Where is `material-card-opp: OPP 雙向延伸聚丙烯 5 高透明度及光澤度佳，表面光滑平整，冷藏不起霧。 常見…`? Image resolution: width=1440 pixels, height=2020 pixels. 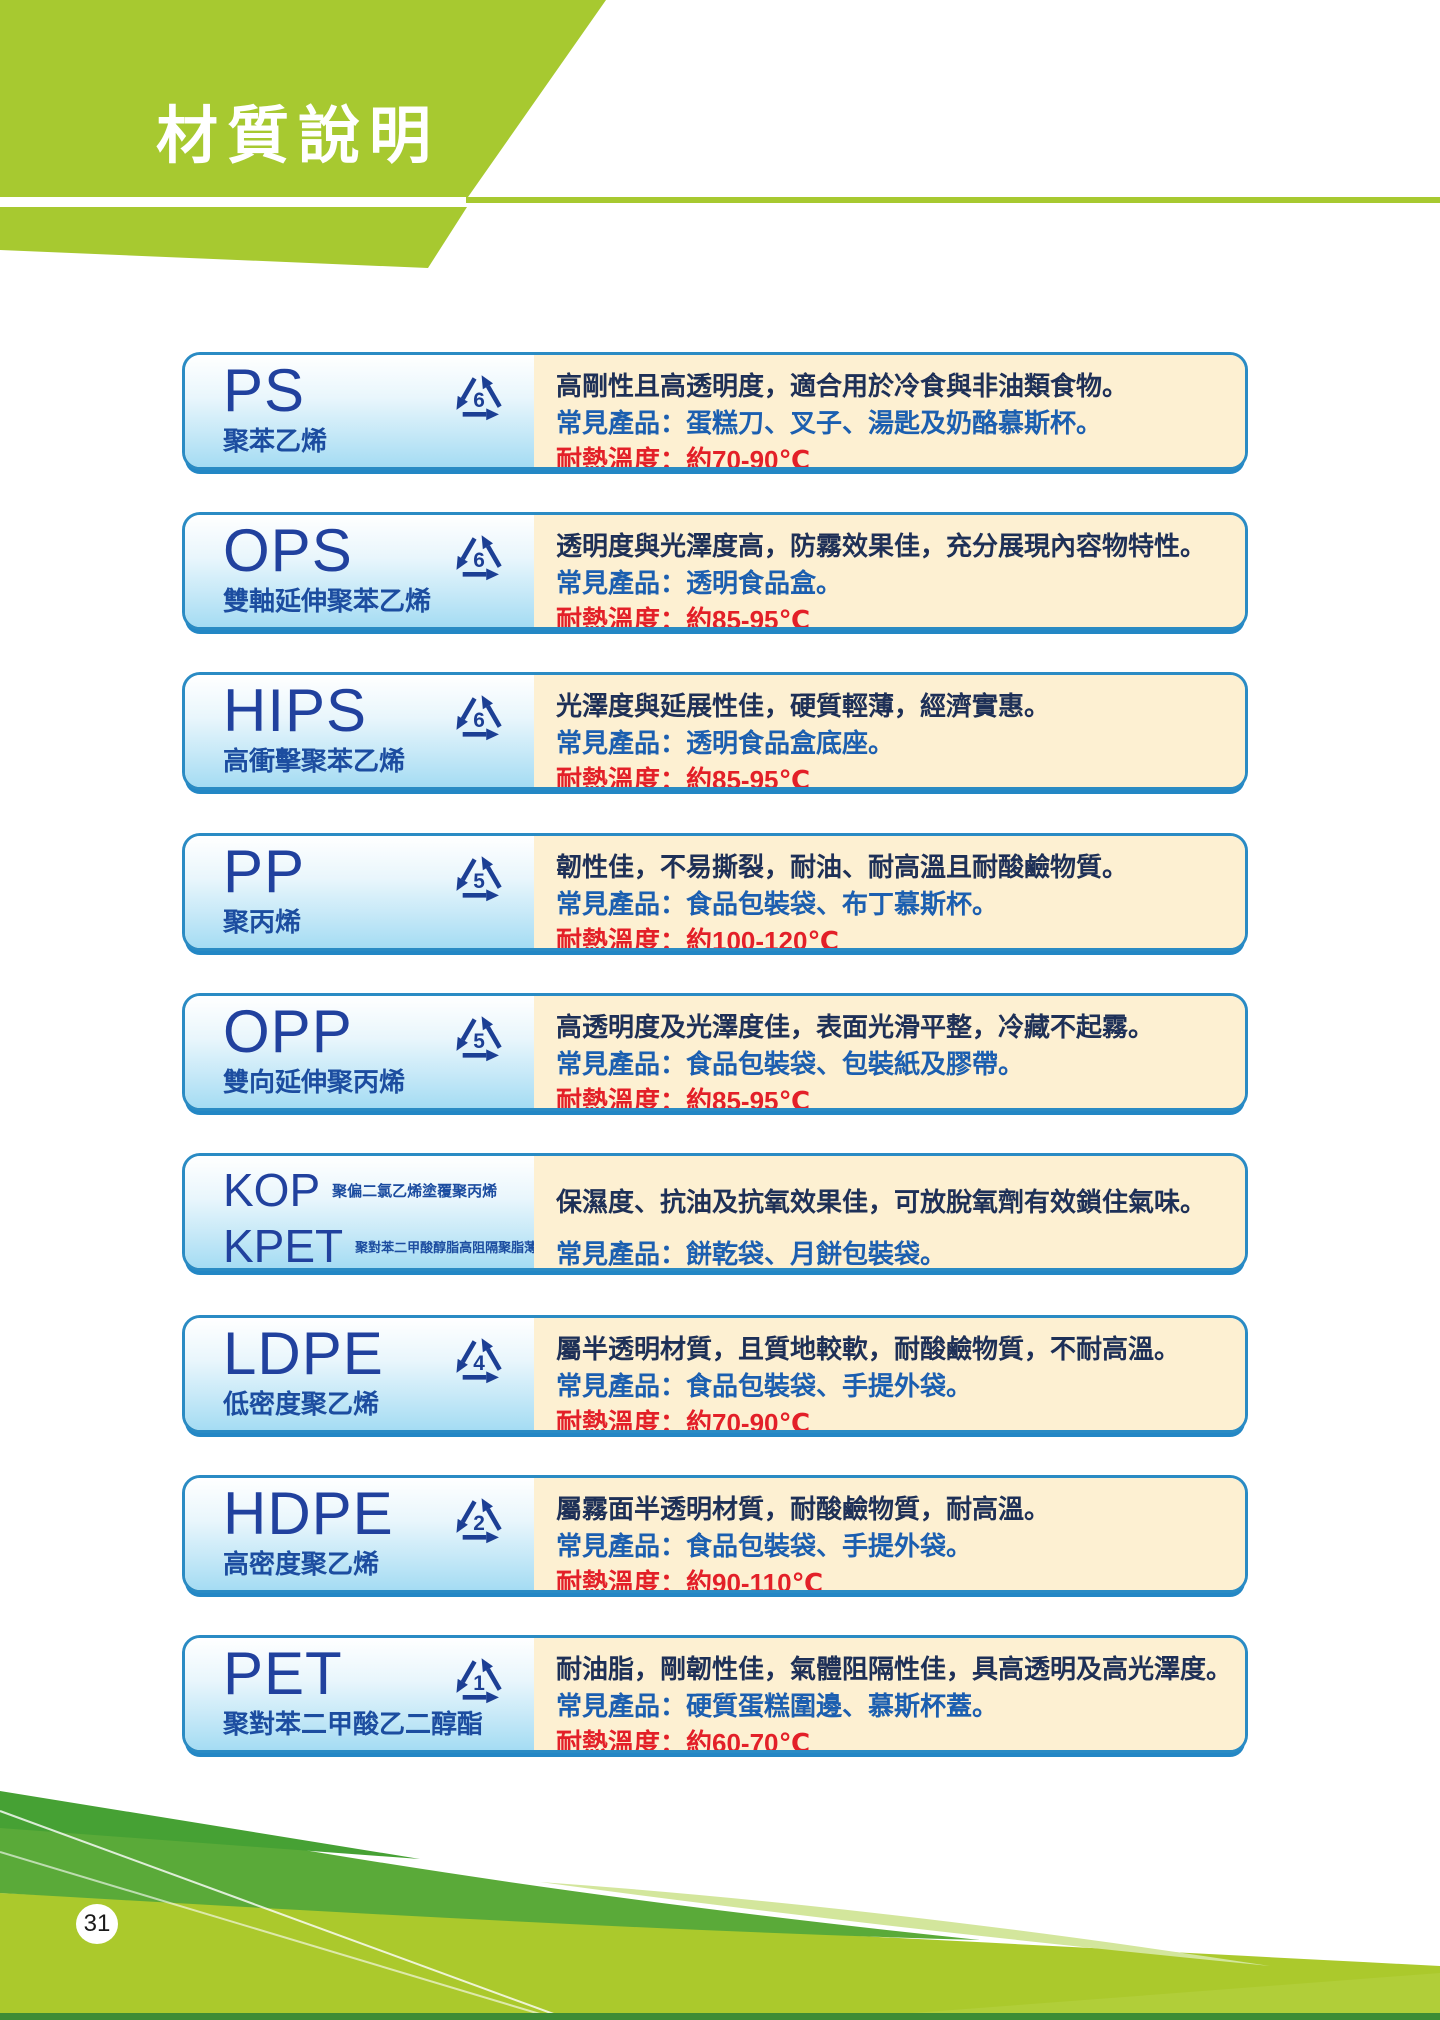 material-card-opp: OPP 雙向延伸聚丙烯 5 高透明度及光澤度佳，表面光滑平整，冷藏不起霧。 常見… is located at coordinates (715, 1052).